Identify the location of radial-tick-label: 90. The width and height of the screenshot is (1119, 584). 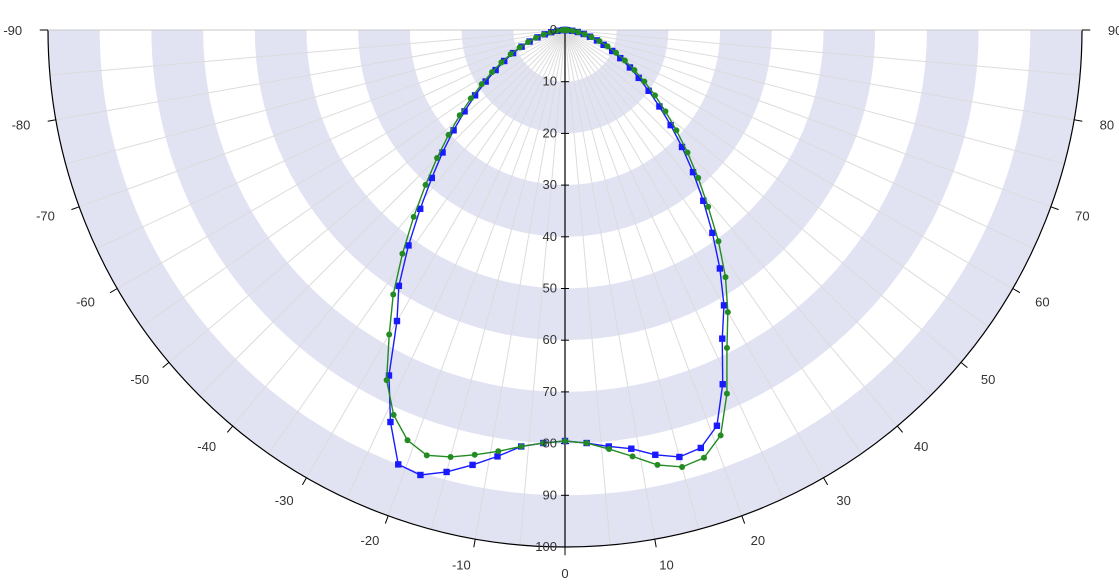
(550, 494).